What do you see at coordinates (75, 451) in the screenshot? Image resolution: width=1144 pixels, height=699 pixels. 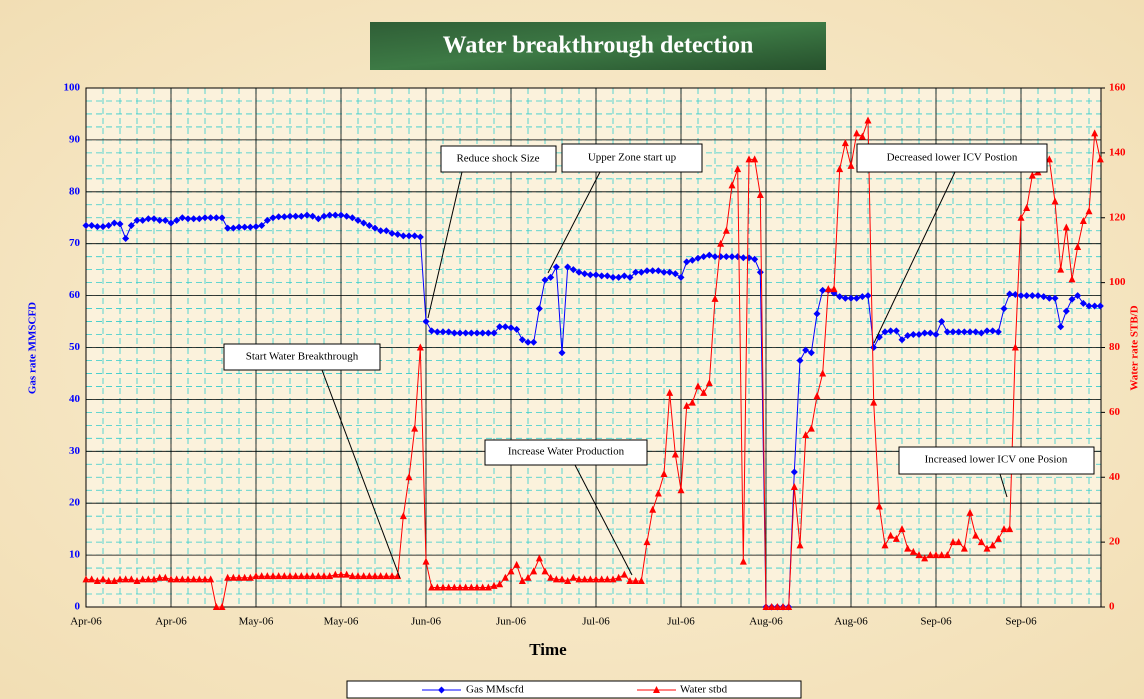 I see `y-tick-label: 30` at bounding box center [75, 451].